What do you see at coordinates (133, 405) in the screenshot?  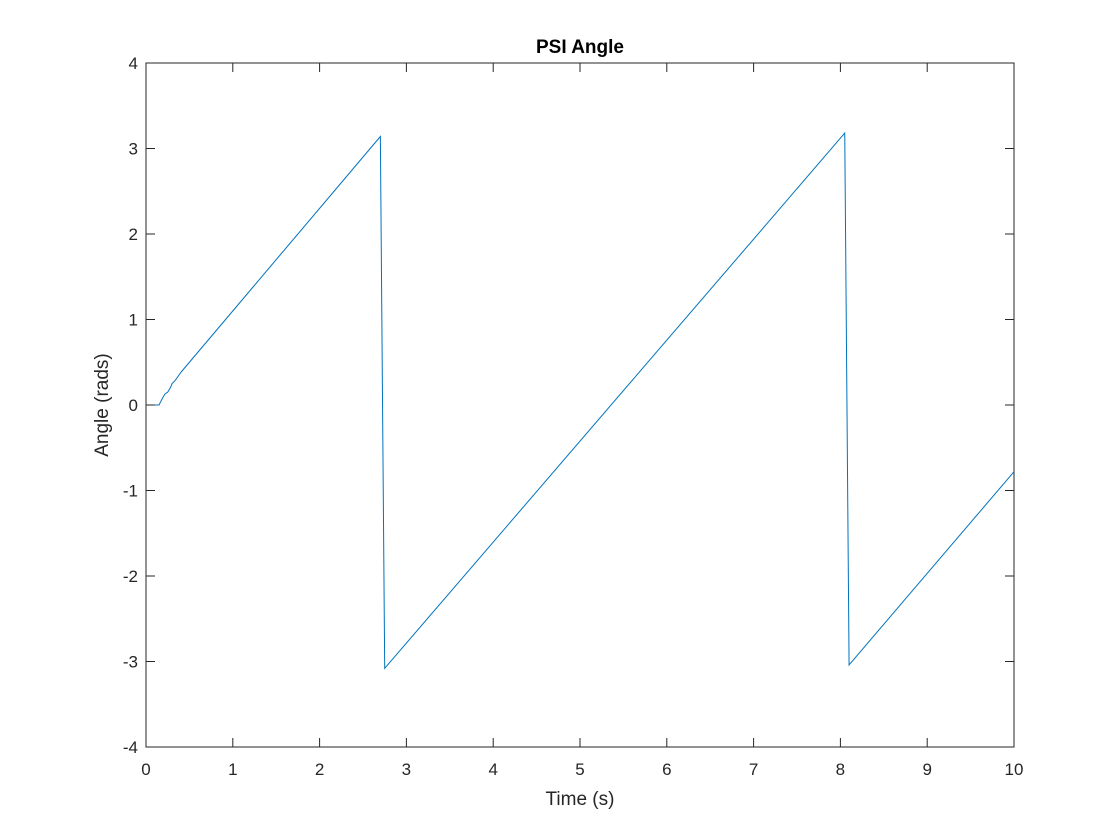 I see `y-tick-label: 0` at bounding box center [133, 405].